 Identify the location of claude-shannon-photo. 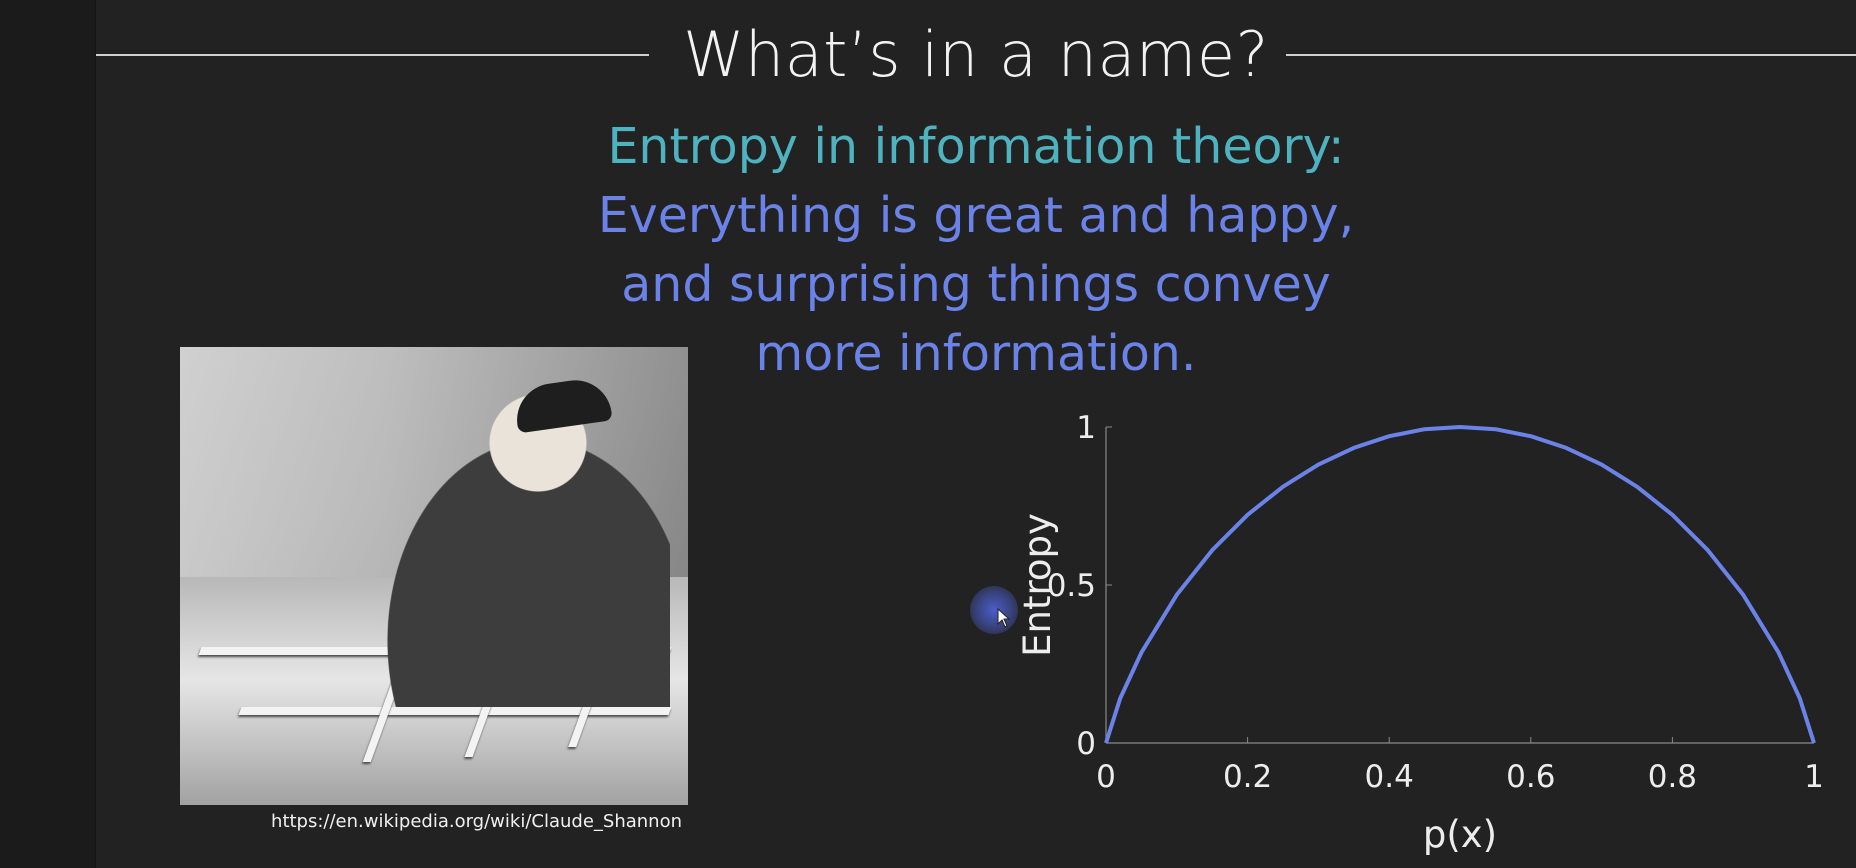
(434, 576).